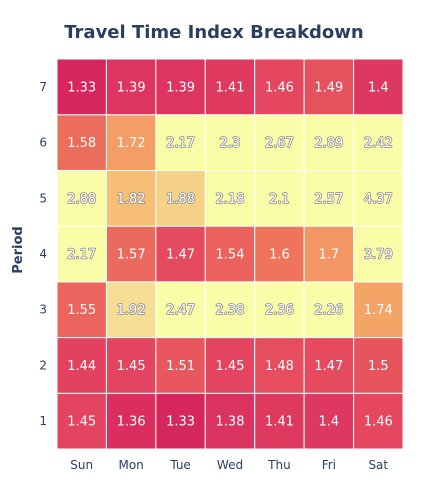 This screenshot has width=424, height=480. I want to click on cell-value-label: 1.38, so click(230, 422).